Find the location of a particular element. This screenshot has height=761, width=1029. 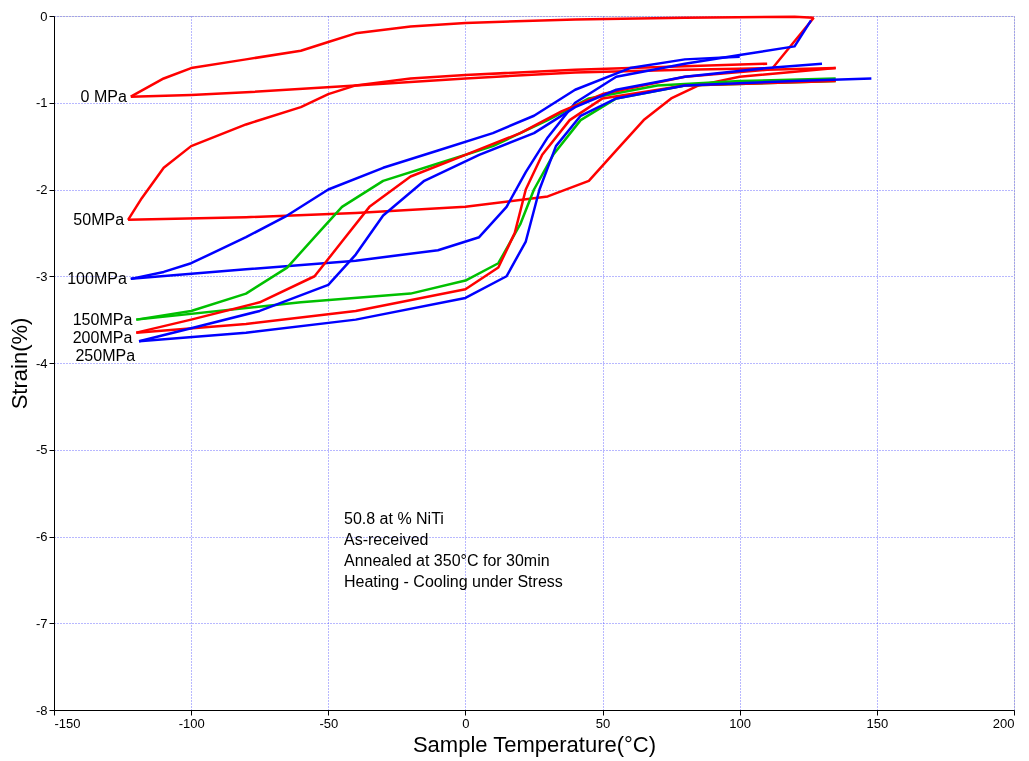

series-label: 100MPa is located at coordinates (97, 278).